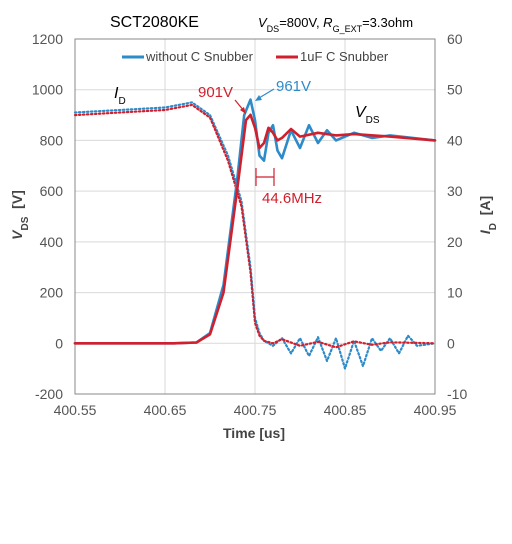  What do you see at coordinates (52, 293) in the screenshot?
I see `y-left-tick-label: 200` at bounding box center [52, 293].